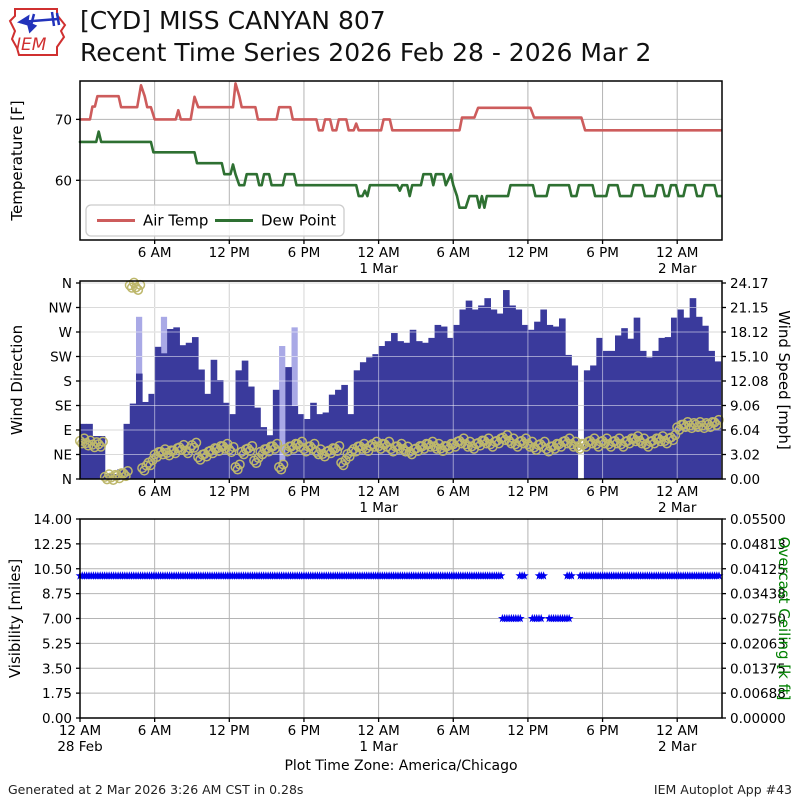 This screenshot has width=800, height=800. Describe the element at coordinates (67, 480) in the screenshot. I see `tick-label: N` at that location.